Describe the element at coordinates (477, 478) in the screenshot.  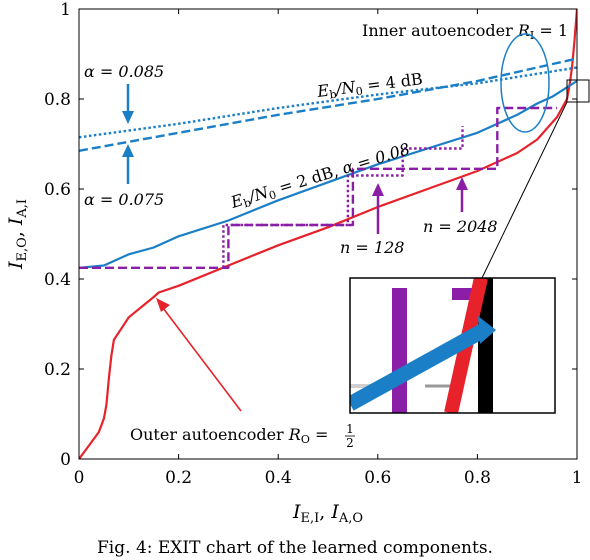
I see `x-tick-label: 0.8` at that location.